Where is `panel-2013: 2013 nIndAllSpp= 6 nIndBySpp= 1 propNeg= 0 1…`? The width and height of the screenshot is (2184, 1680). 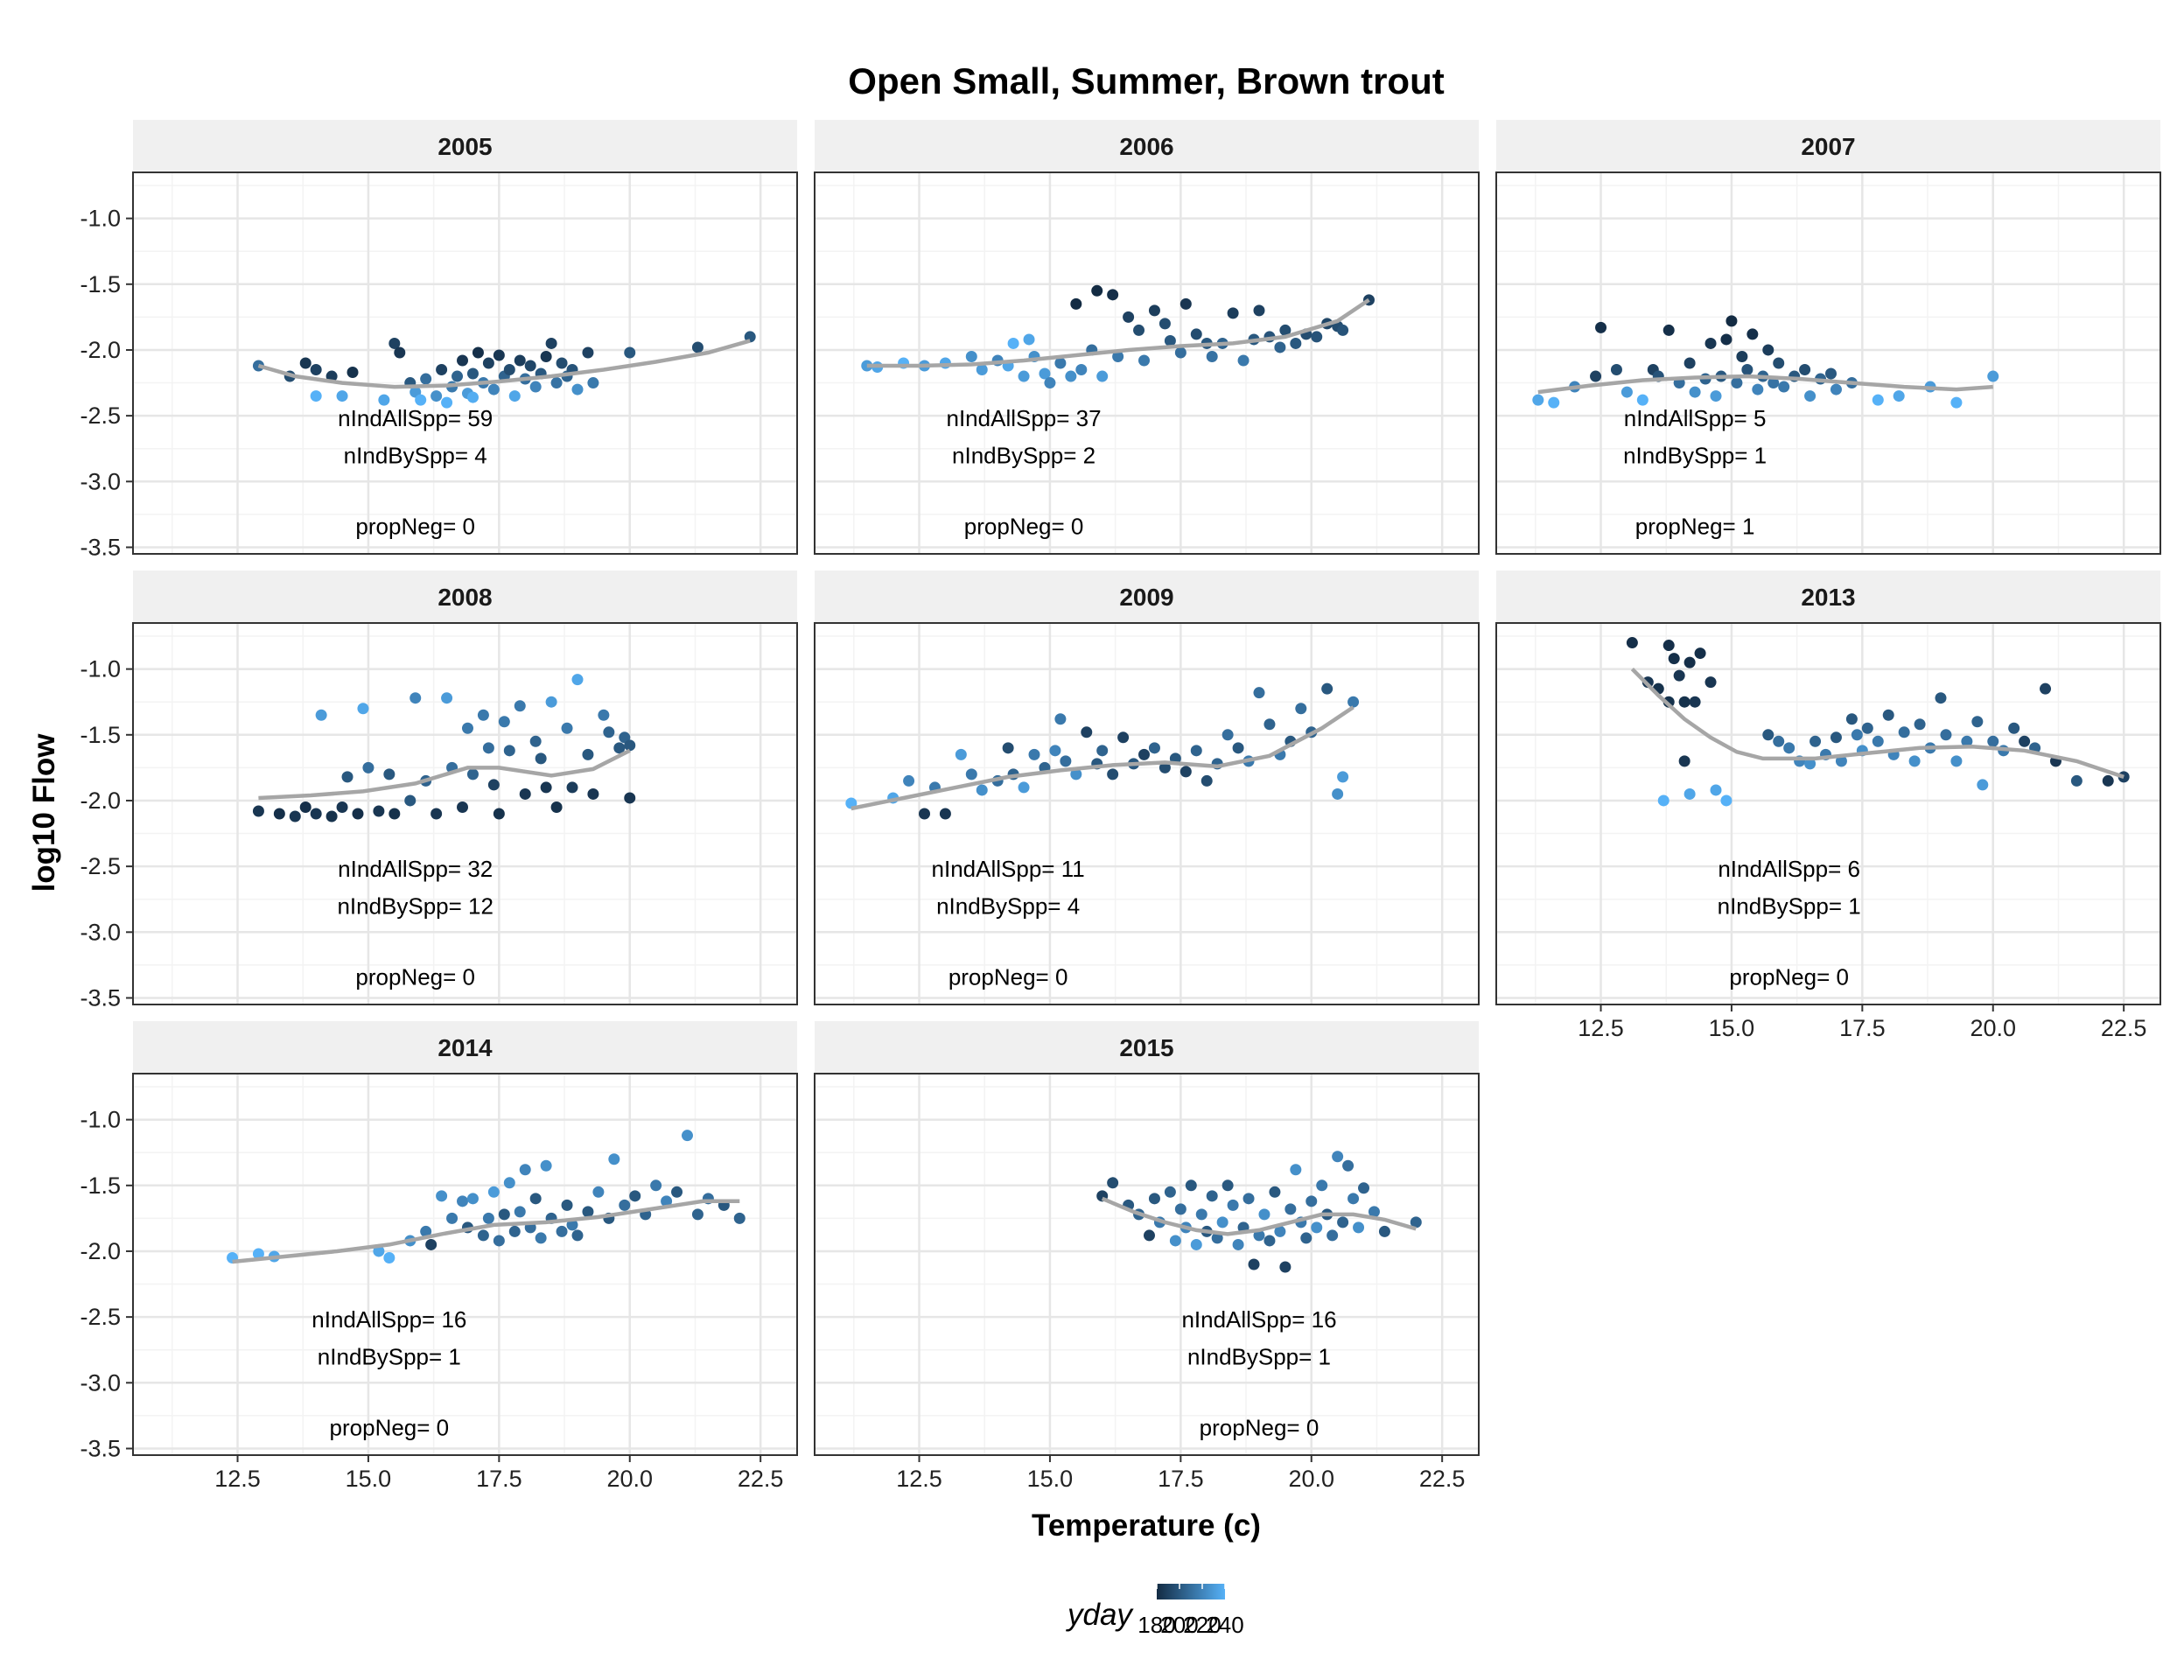
panel-2013: 2013 nIndAllSpp= 6 nIndBySpp= 1 propNeg= 0 1… is located at coordinates (1828, 805).